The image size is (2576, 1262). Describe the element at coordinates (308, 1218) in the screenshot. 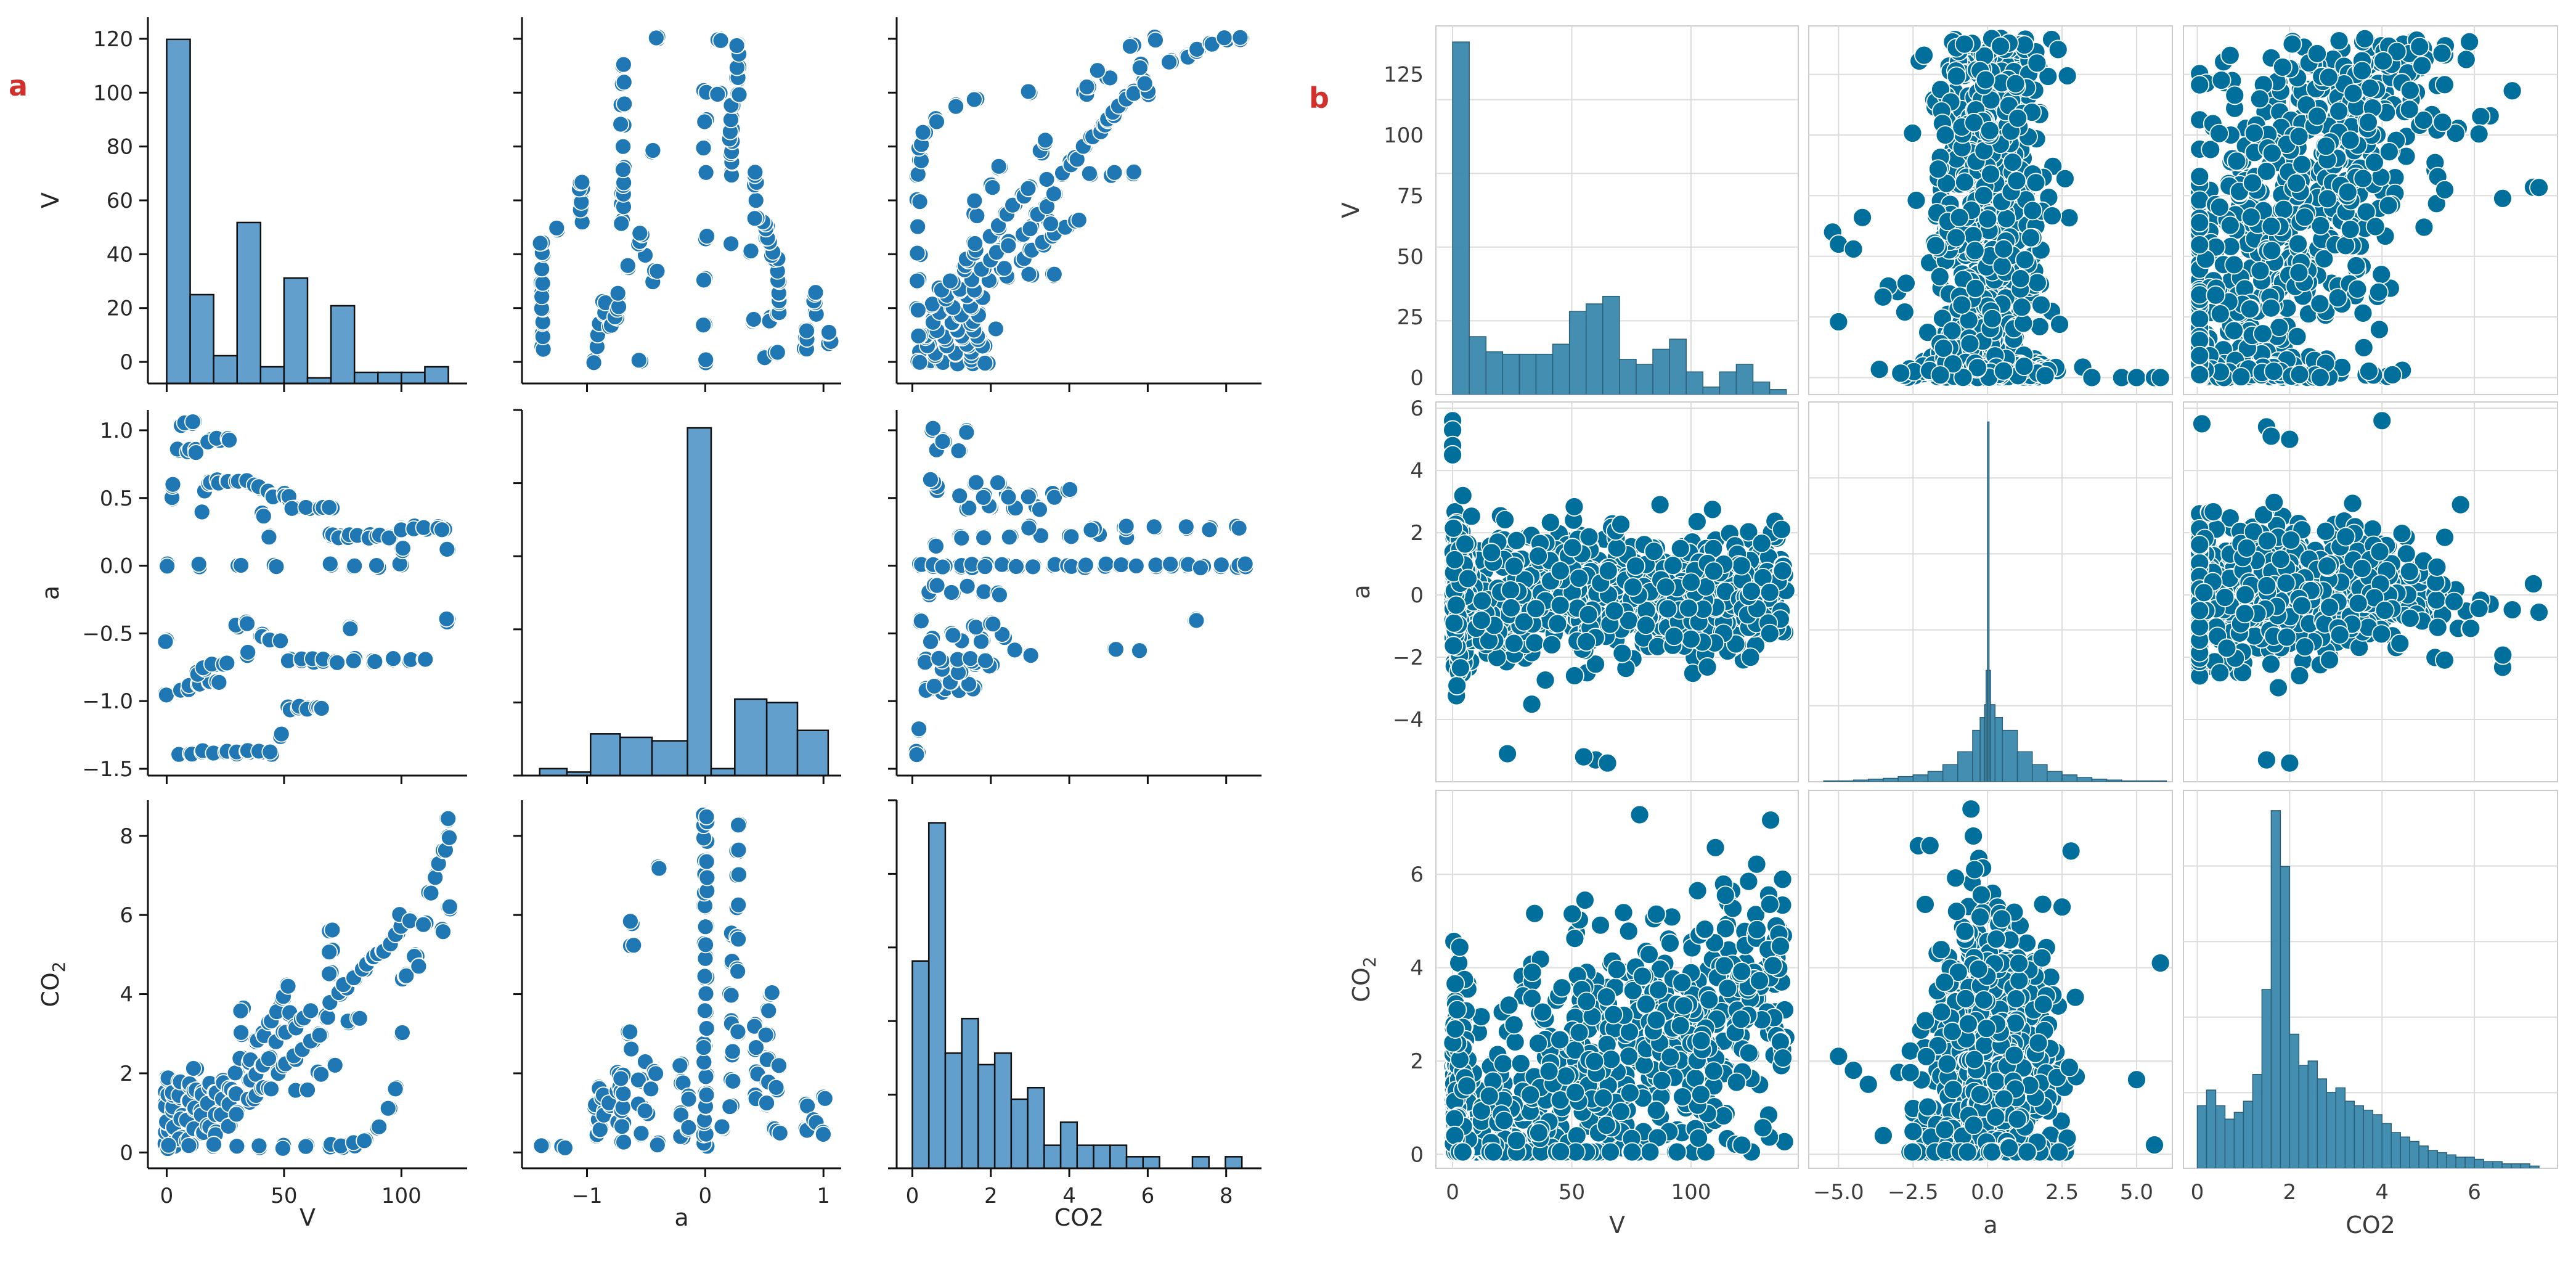

I see `x-axis-title: V` at that location.